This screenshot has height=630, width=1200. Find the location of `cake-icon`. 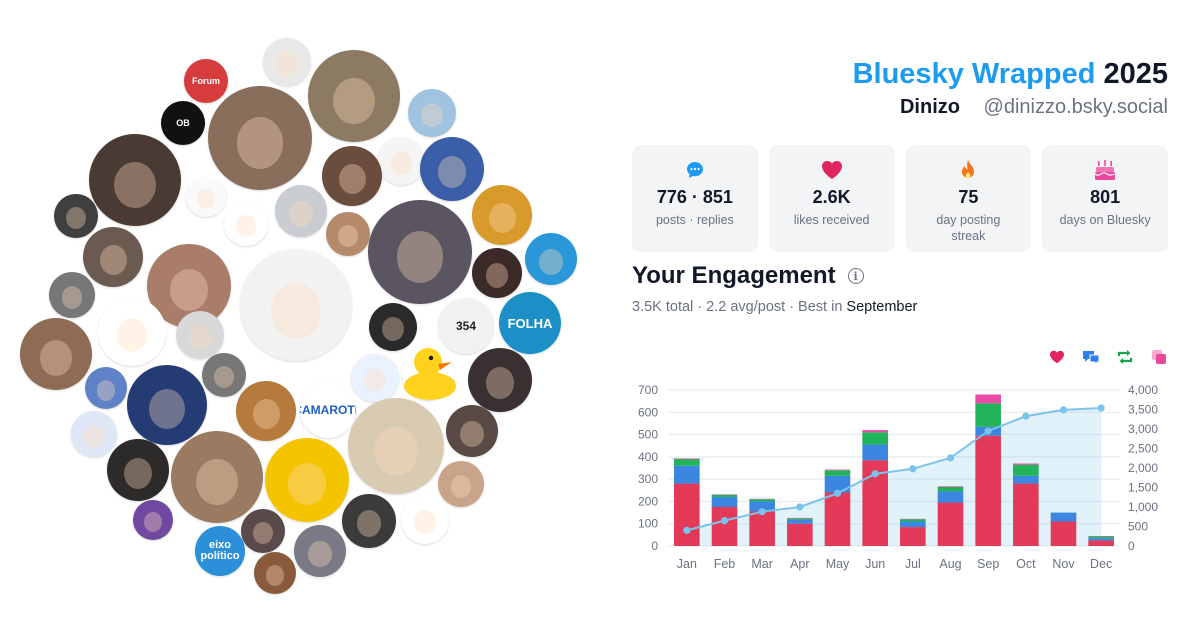

cake-icon is located at coordinates (1105, 170).